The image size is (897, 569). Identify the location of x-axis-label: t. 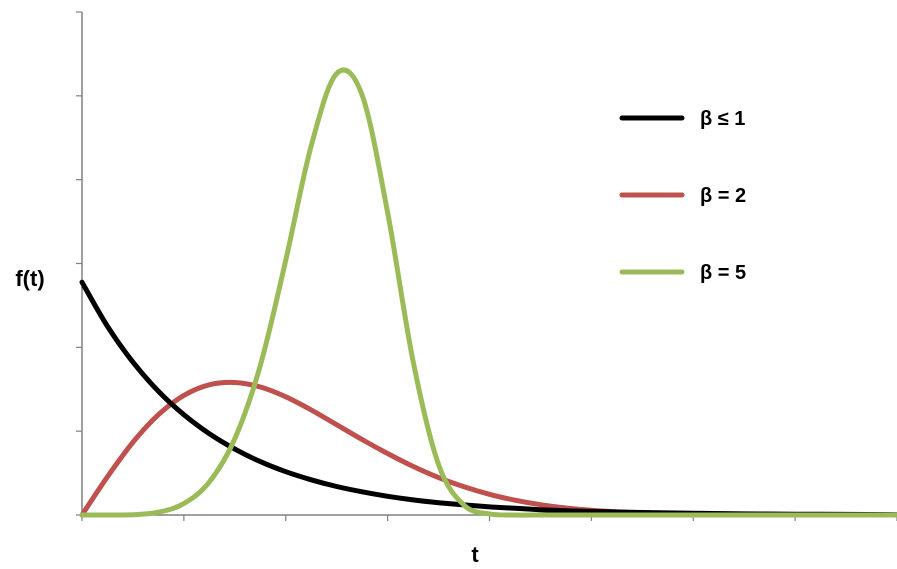
(475, 554).